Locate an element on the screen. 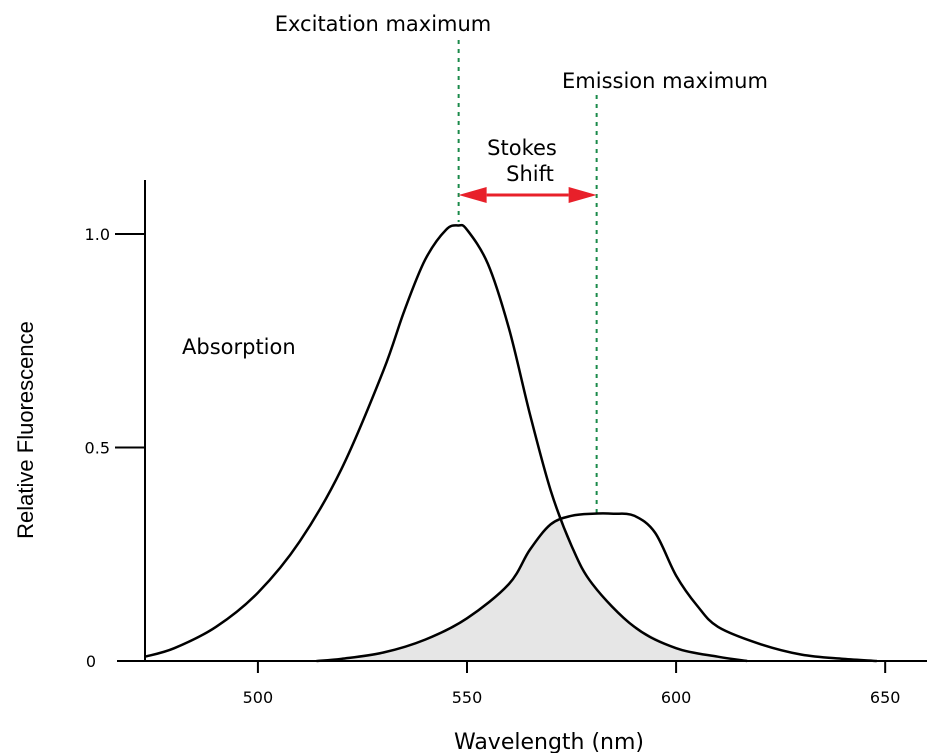 The height and width of the screenshot is (753, 927). x-axis-title: Wavelength (nm) is located at coordinates (549, 741).